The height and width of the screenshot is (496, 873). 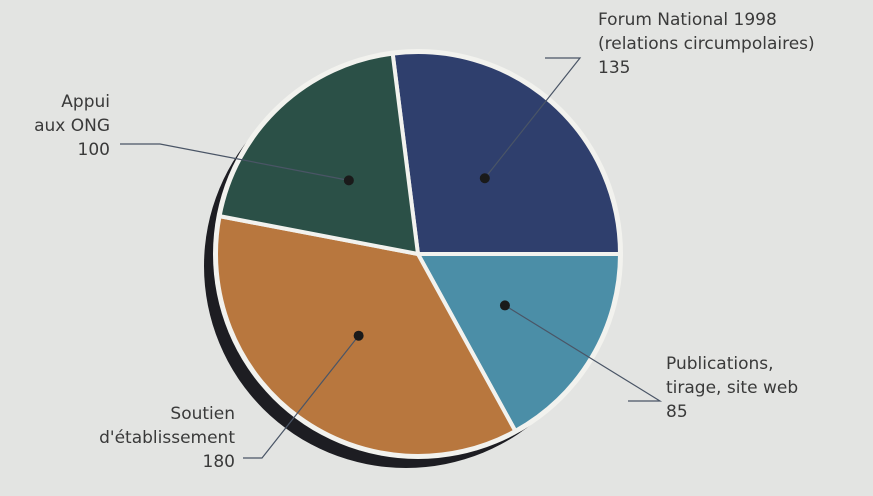 I want to click on value-label: 85, so click(x=677, y=412).